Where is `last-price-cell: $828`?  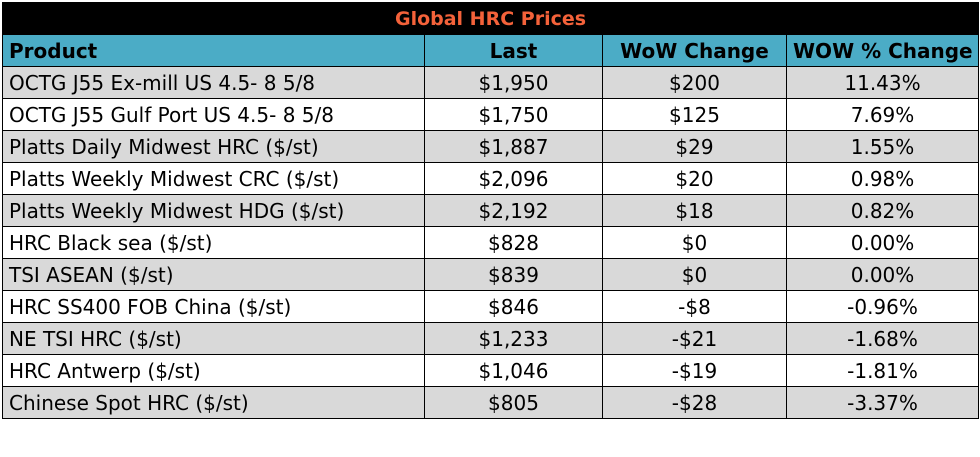 last-price-cell: $828 is located at coordinates (513, 242).